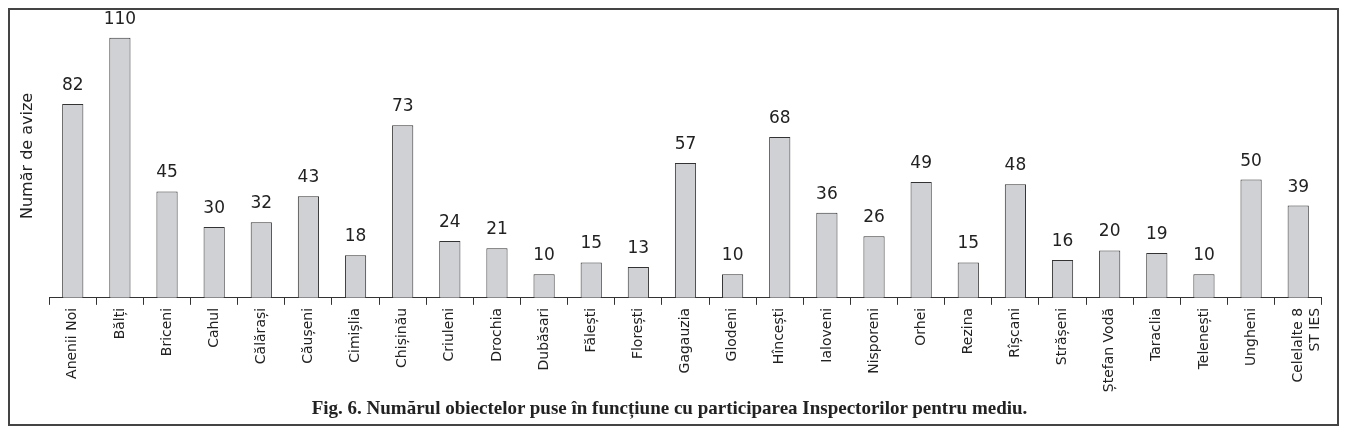 The height and width of the screenshot is (438, 1351). I want to click on x-tick-label: Criuleni, so click(448, 334).